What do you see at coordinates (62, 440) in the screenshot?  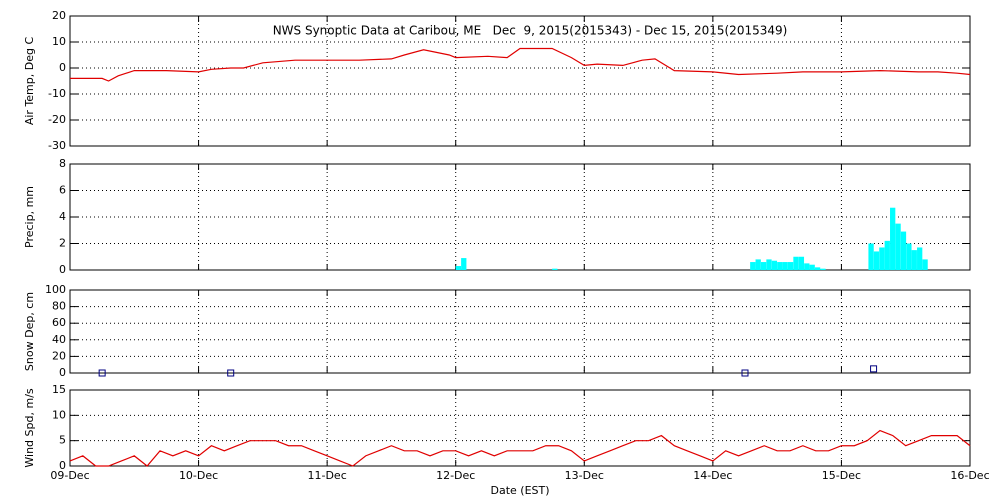 I see `y-tick-label: 5` at bounding box center [62, 440].